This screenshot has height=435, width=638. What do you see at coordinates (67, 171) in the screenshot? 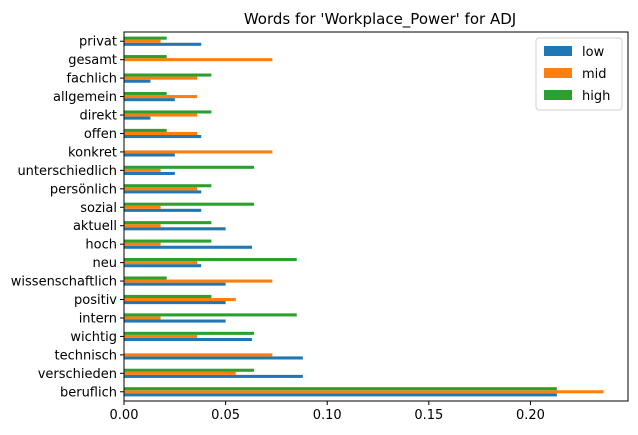
I see `y-tick-label: unterschiedlich` at bounding box center [67, 171].